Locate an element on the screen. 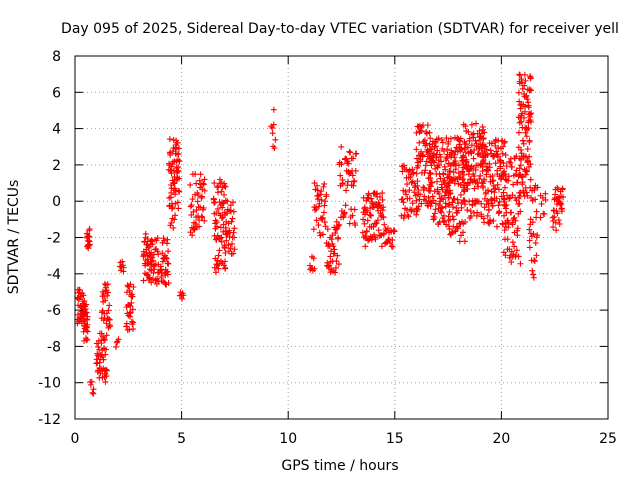 Image resolution: width=640 pixels, height=480 pixels. x-tick-label: 15 is located at coordinates (395, 439).